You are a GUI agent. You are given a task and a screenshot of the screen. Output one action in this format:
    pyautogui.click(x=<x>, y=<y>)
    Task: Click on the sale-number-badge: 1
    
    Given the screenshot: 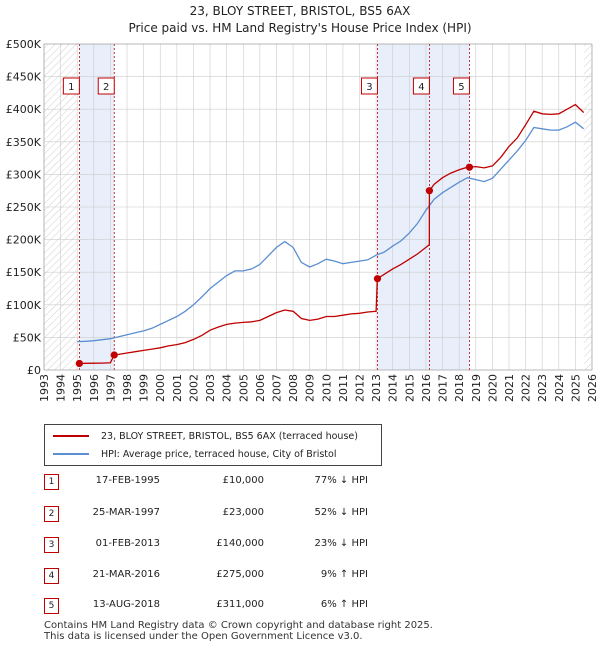 What is the action you would take?
    pyautogui.click(x=51, y=482)
    